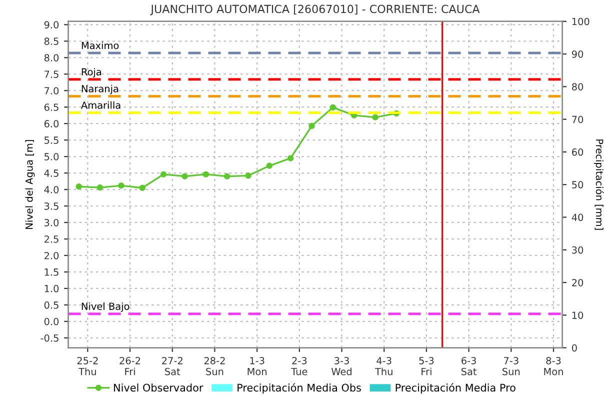  I want to click on x-tick-label: 1-3 Mon, so click(257, 366).